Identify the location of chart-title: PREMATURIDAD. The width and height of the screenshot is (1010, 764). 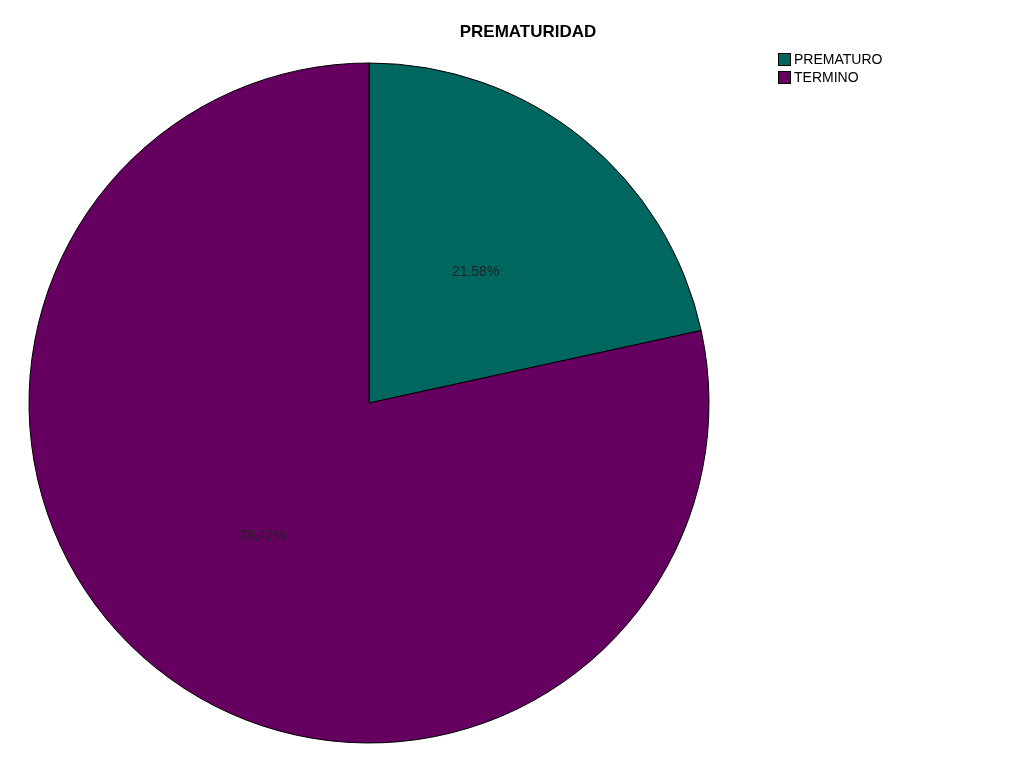
(528, 32).